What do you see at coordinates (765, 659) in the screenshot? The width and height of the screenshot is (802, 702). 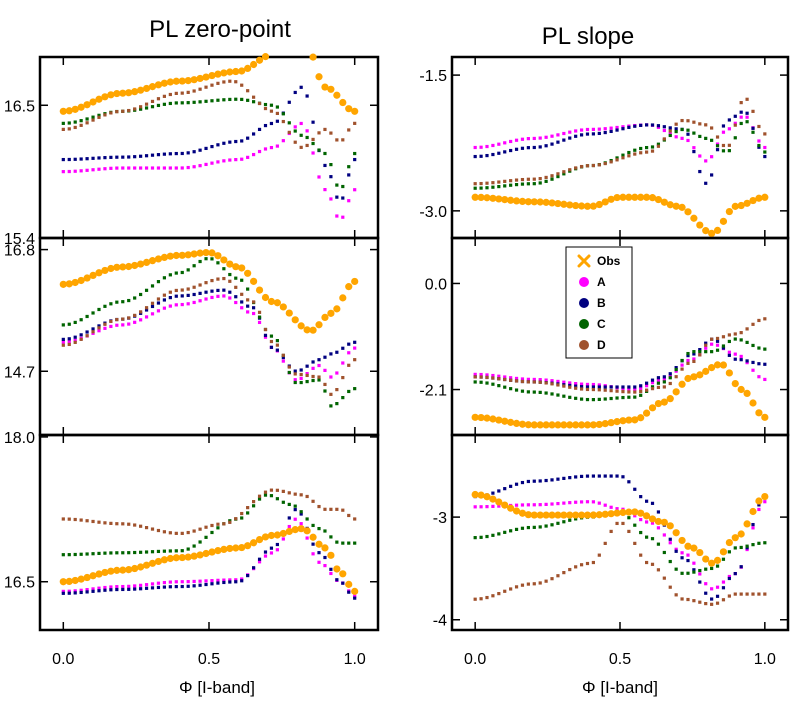 I see `x-tick-label: 1.0` at bounding box center [765, 659].